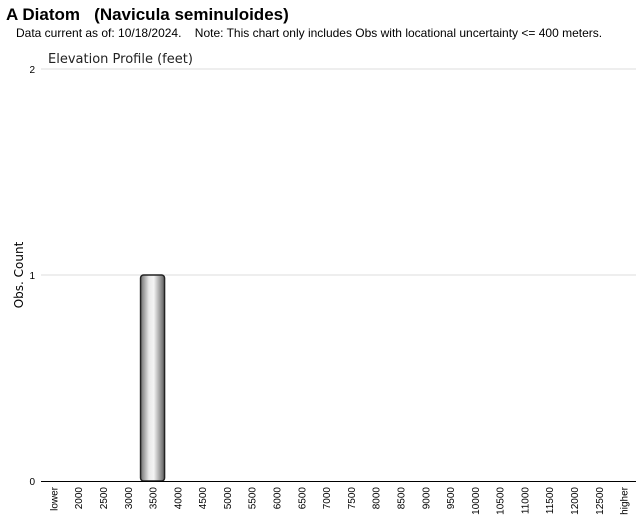 This screenshot has height=523, width=640. I want to click on x-tick-label: 2000, so click(79, 498).